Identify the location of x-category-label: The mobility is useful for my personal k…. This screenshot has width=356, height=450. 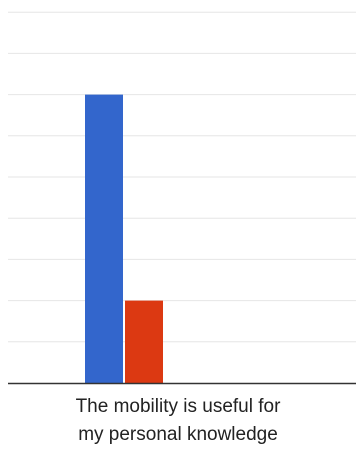
(178, 421).